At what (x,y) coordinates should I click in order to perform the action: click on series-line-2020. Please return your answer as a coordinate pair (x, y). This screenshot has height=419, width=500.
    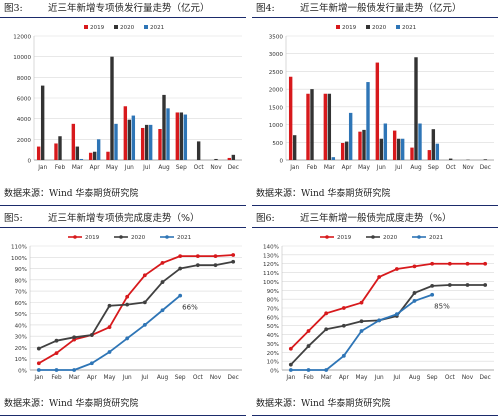
    Looking at the image, I should click on (136, 305).